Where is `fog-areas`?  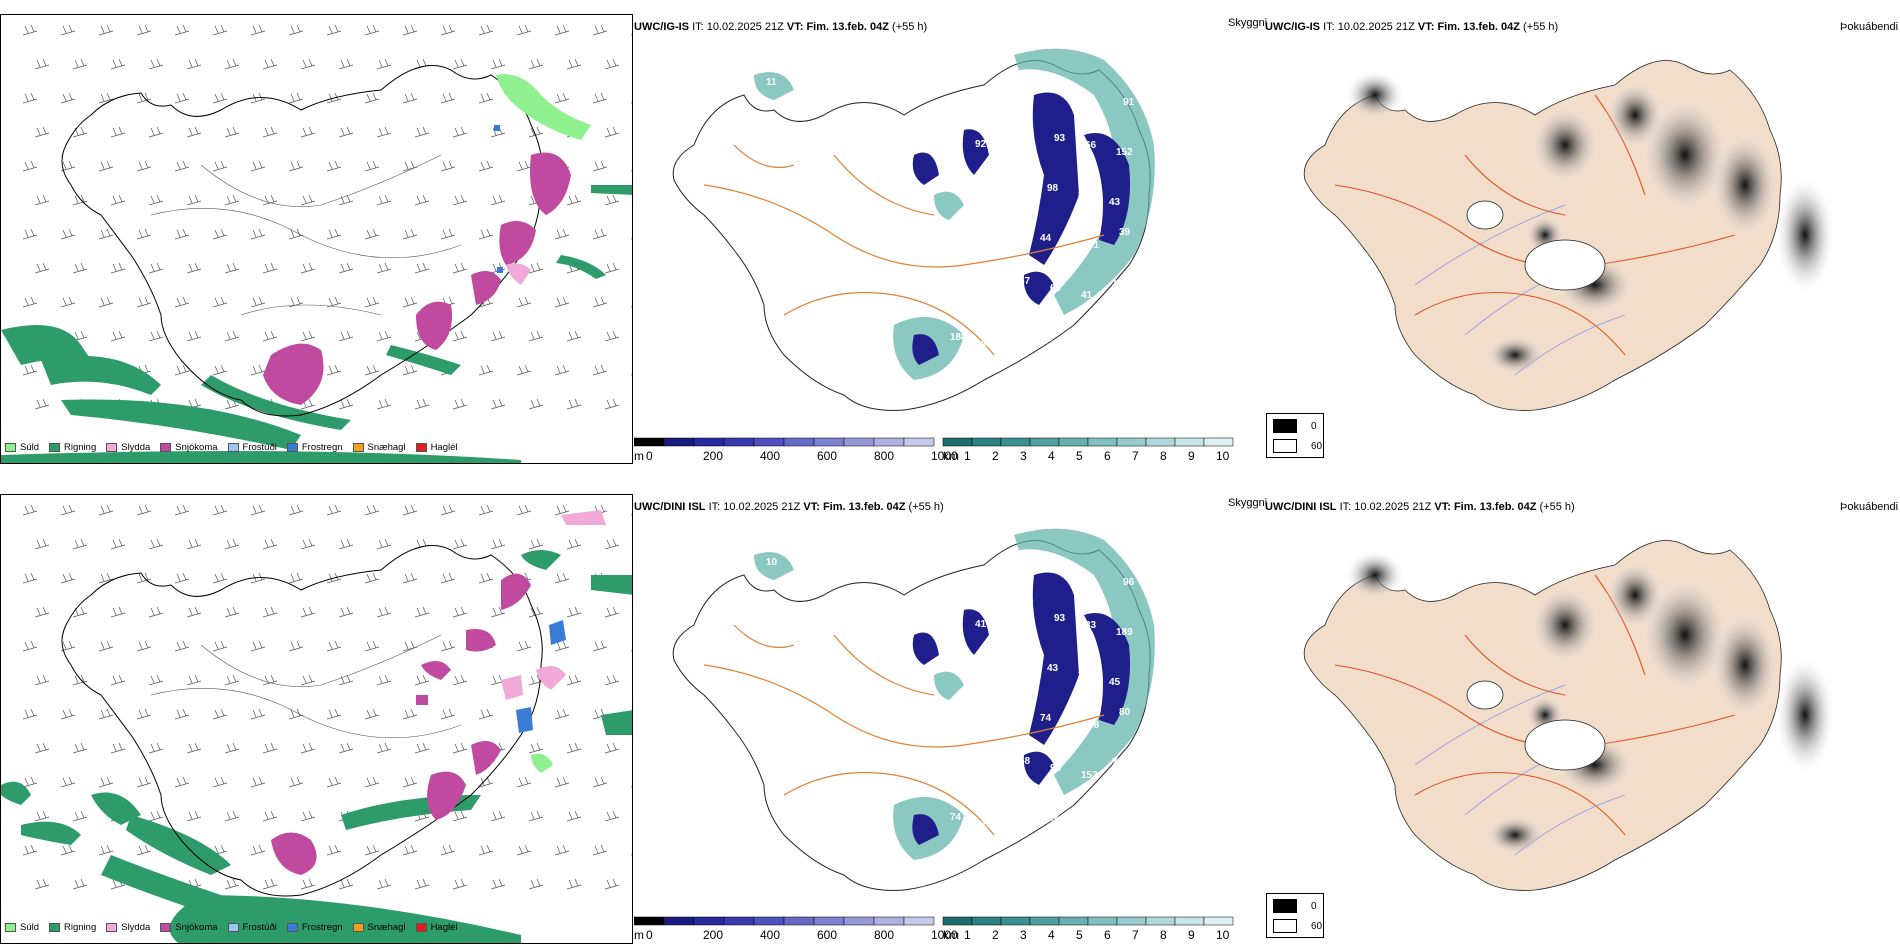 fog-areas is located at coordinates (1590, 702).